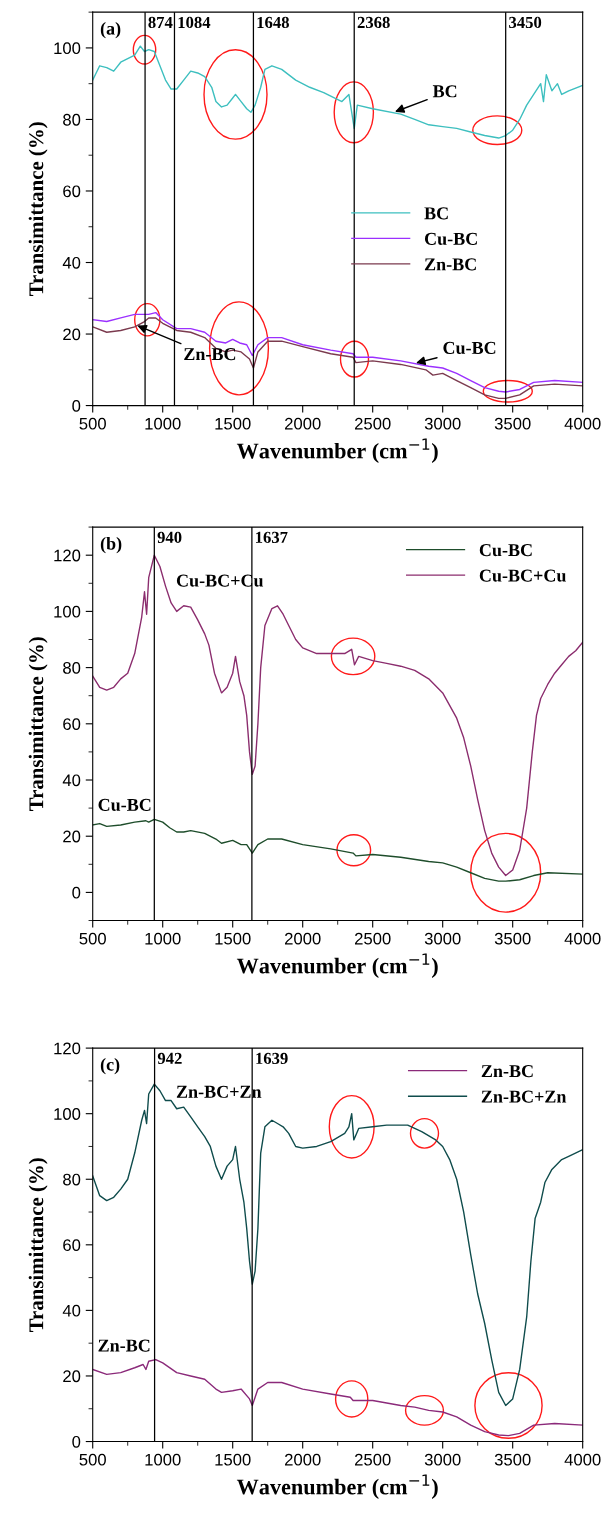 This screenshot has height=1519, width=614. I want to click on annotation: Zn-BC, so click(124, 1345).